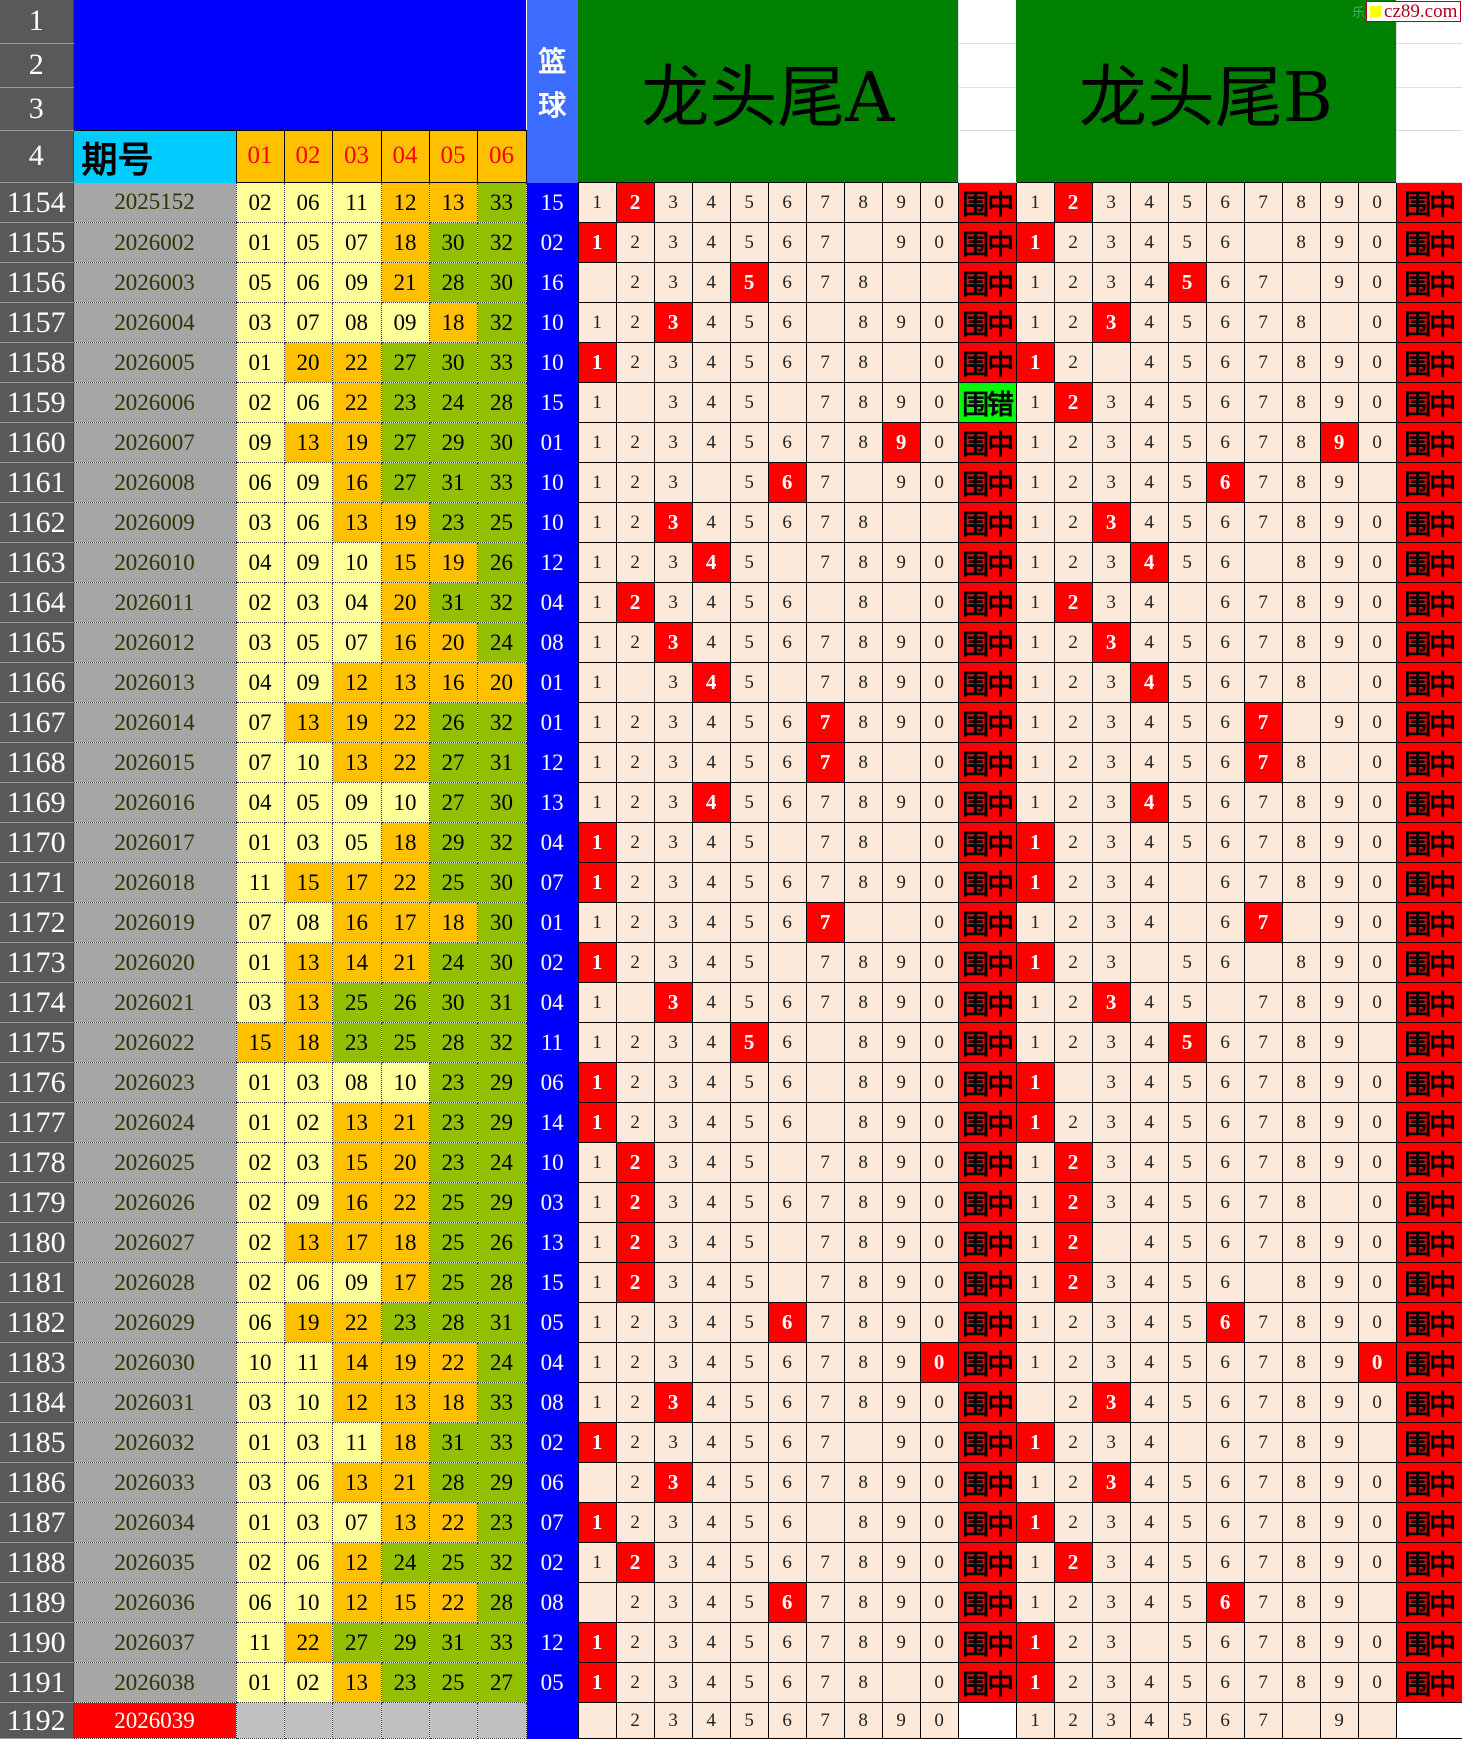 This screenshot has width=1462, height=1739. Describe the element at coordinates (552, 722) in the screenshot. I see `blue-ball-cell: 01` at that location.